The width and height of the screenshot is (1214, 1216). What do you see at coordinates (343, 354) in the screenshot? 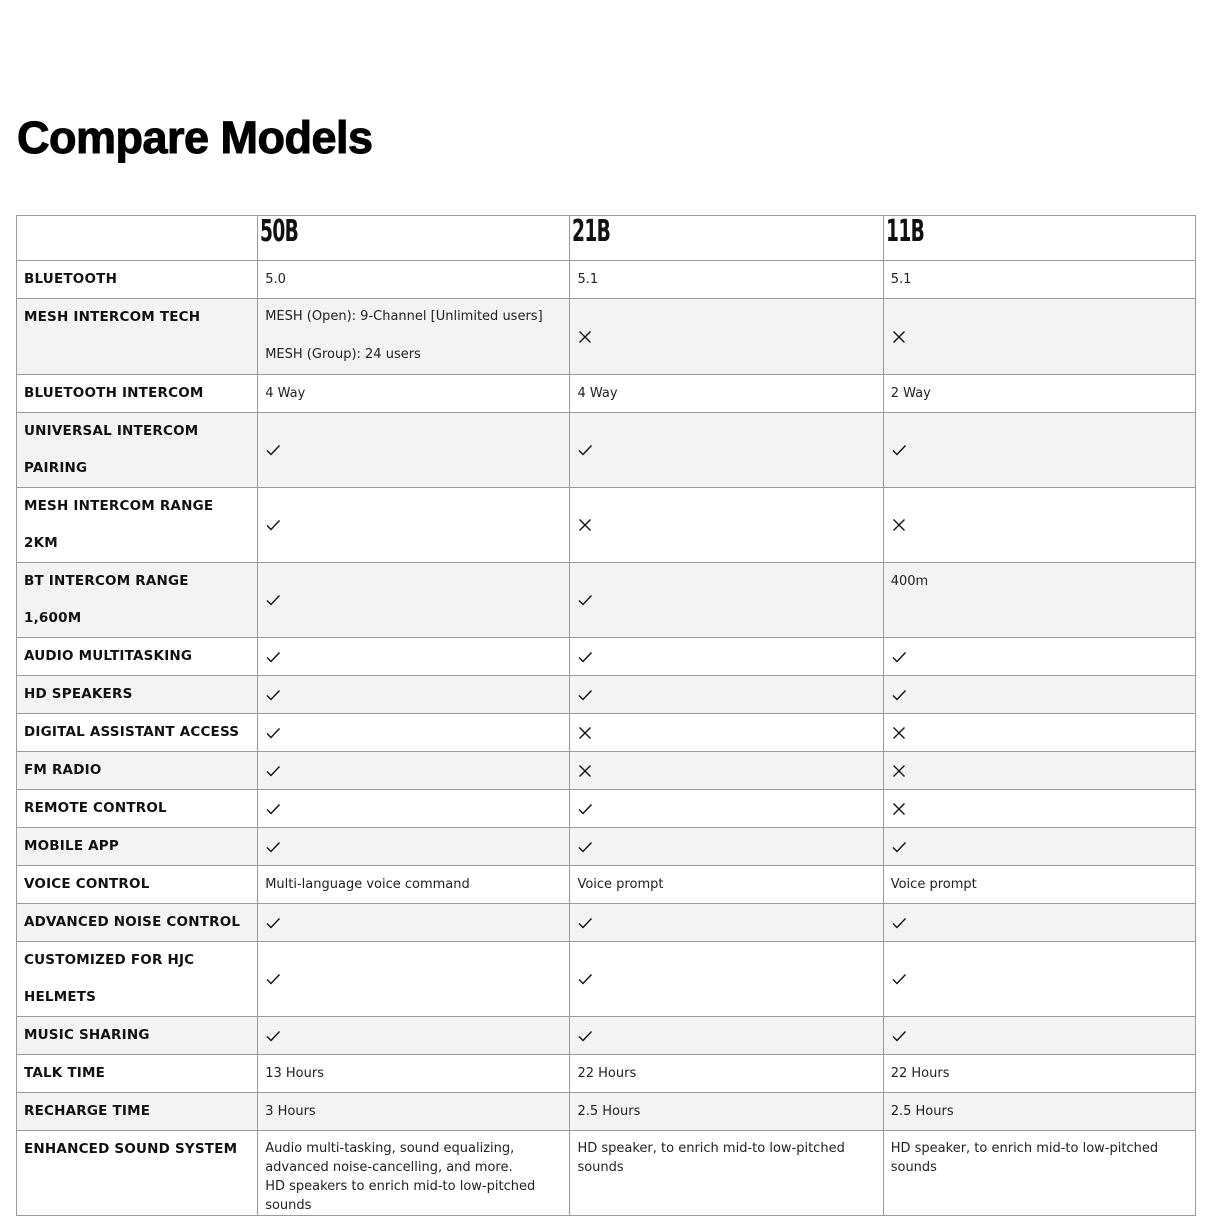
I see `value-line: MESH (Group): 24 users` at bounding box center [343, 354].